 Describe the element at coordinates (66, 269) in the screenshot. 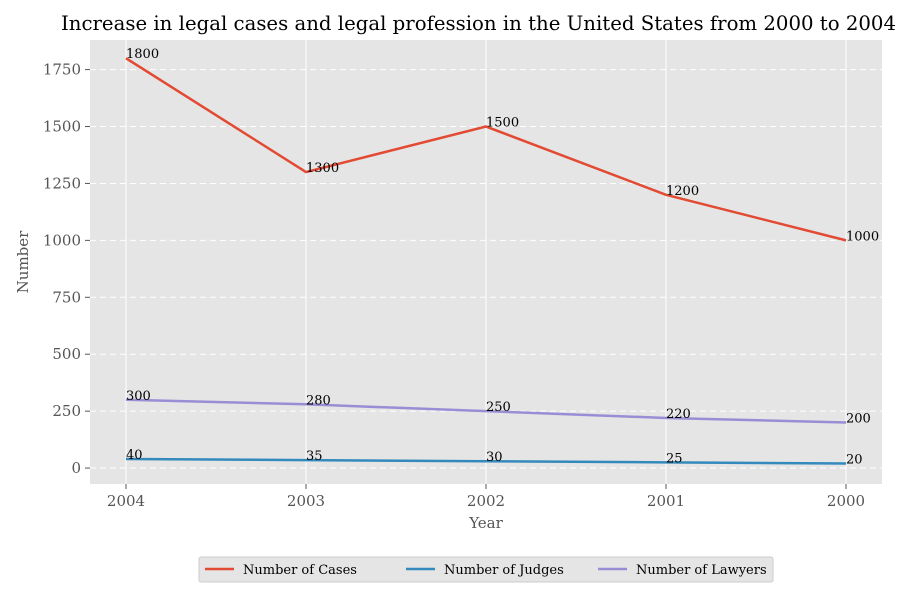

I see `y-axis: 0 250 500 750 1000 1250 1500 1750` at that location.